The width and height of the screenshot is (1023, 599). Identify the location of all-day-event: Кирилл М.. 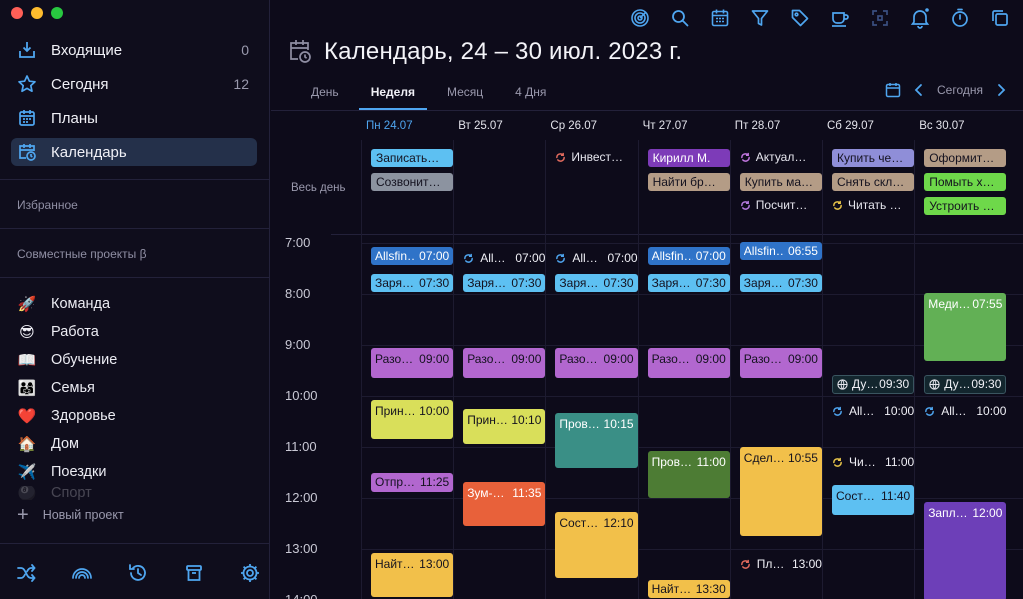
(688, 158).